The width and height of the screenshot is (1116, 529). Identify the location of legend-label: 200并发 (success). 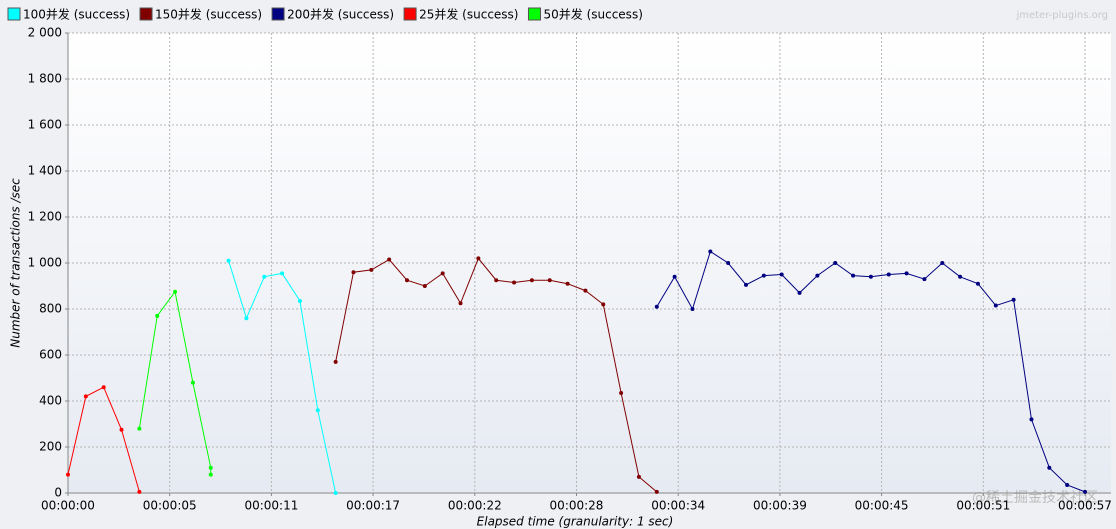
(340, 14).